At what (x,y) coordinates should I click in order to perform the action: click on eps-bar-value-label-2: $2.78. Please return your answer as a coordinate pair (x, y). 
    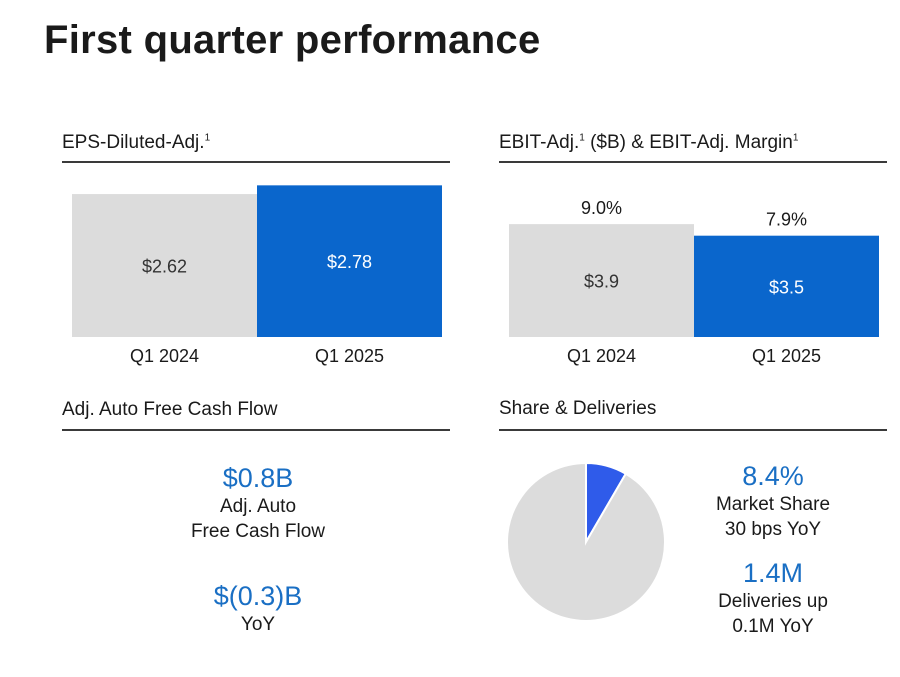
    Looking at the image, I should click on (349, 262).